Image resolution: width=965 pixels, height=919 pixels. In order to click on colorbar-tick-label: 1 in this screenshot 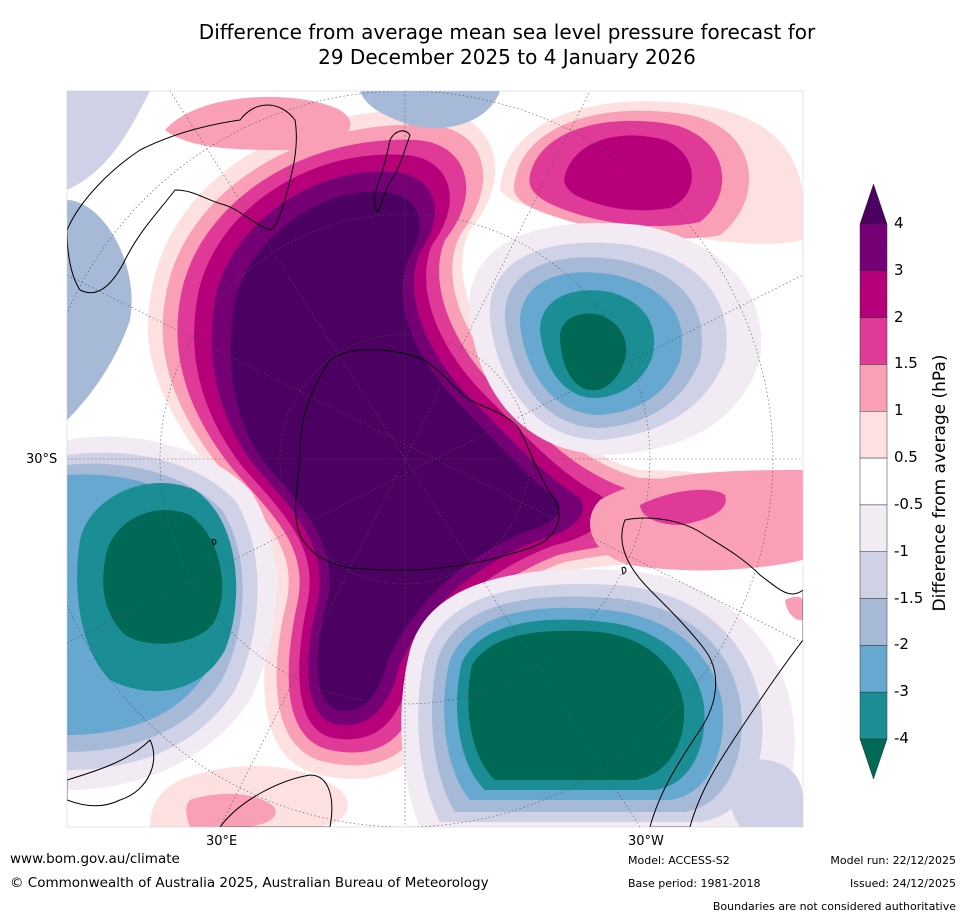, I will do `click(899, 410)`.